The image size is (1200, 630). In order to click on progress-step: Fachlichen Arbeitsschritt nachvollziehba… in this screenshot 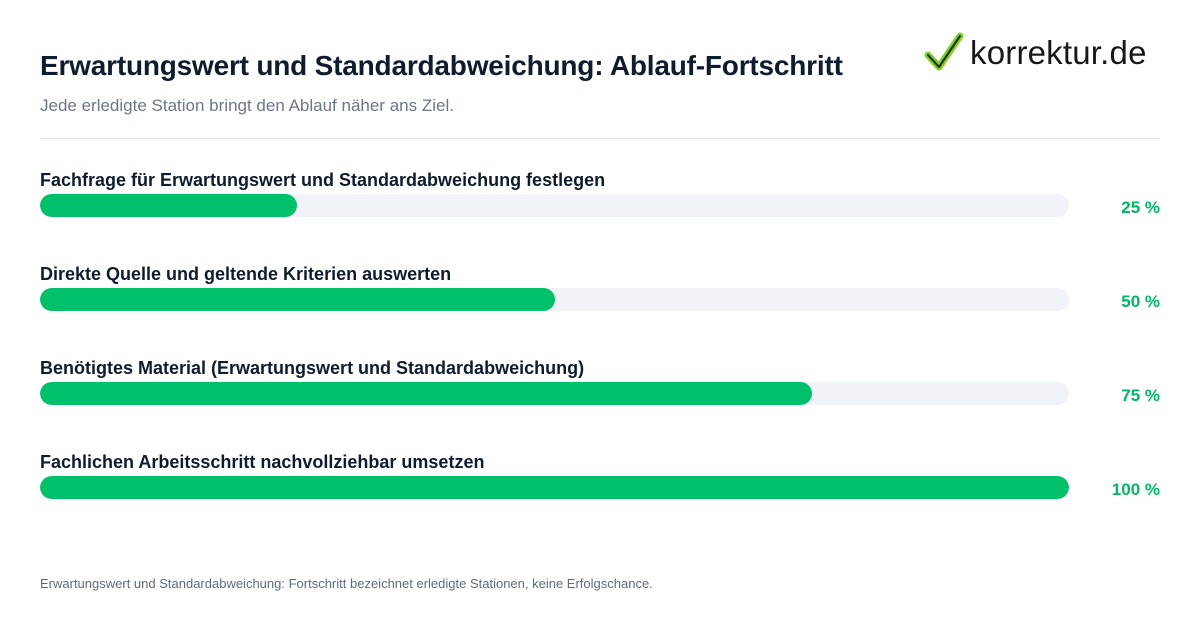, I will do `click(600, 482)`.